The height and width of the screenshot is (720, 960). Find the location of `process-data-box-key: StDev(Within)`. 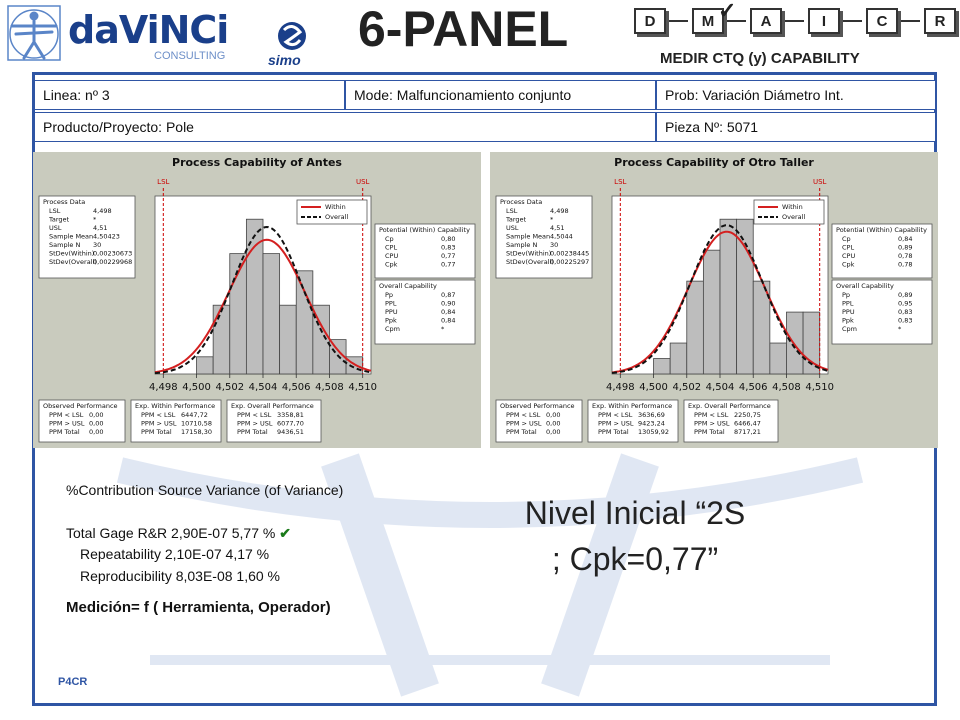

process-data-box-key: StDev(Within) is located at coordinates (528, 254).